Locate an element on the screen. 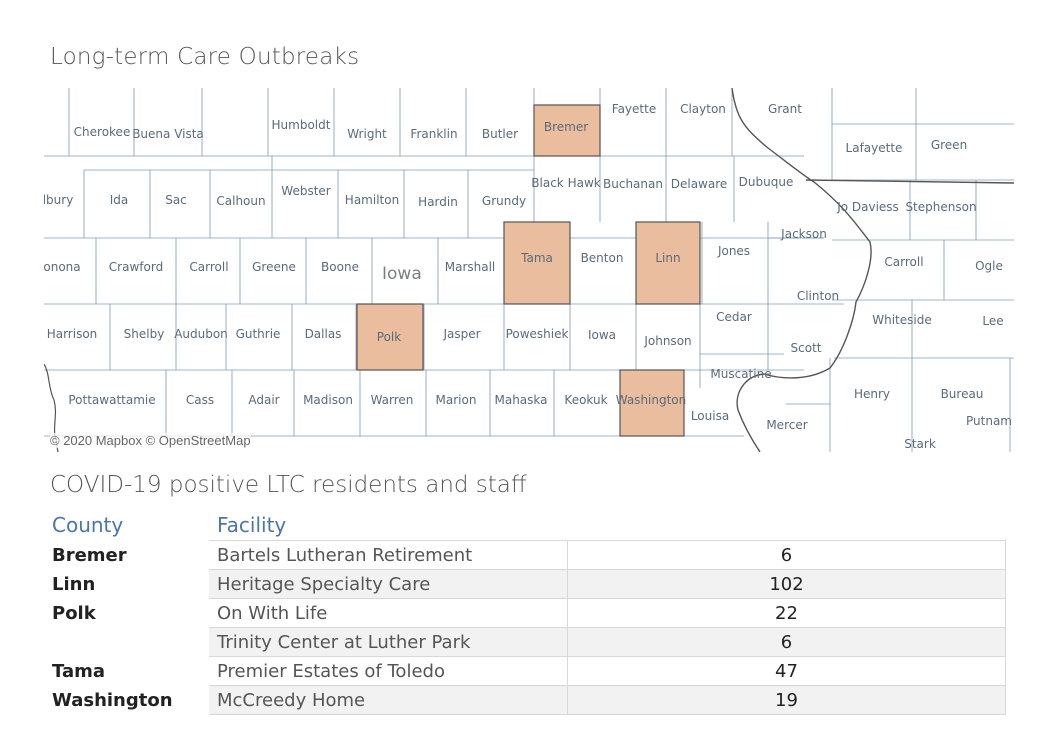  highlight-tama is located at coordinates (537, 263).